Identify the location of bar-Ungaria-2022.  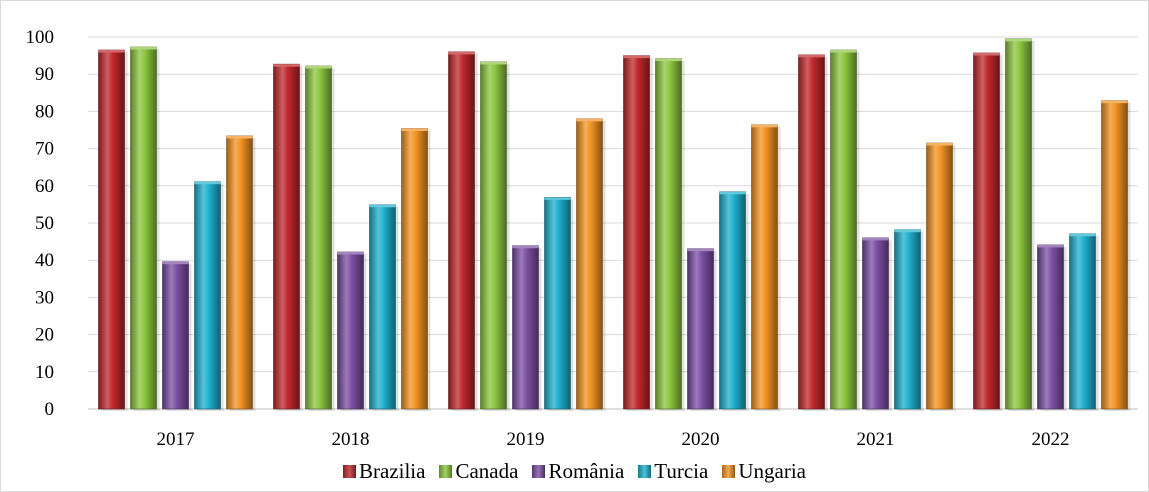
(1116, 255).